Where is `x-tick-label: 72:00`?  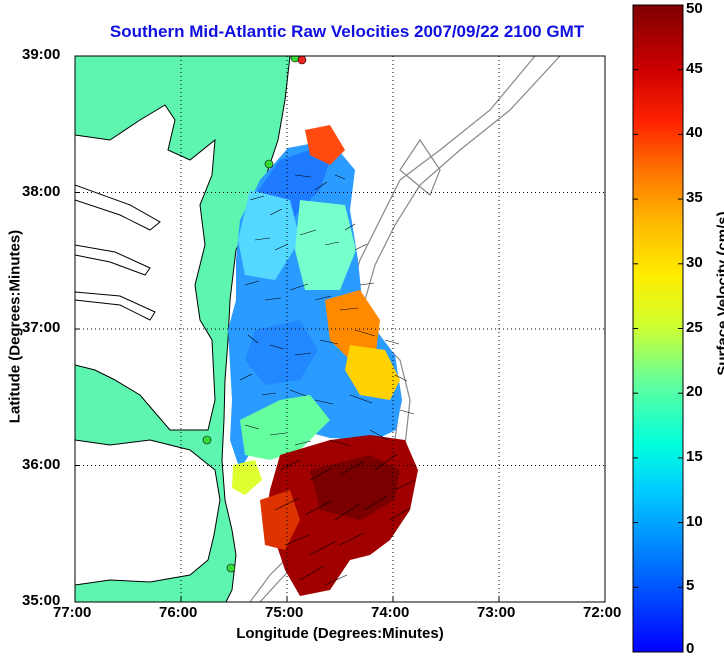
x-tick-label: 72:00 is located at coordinates (602, 612).